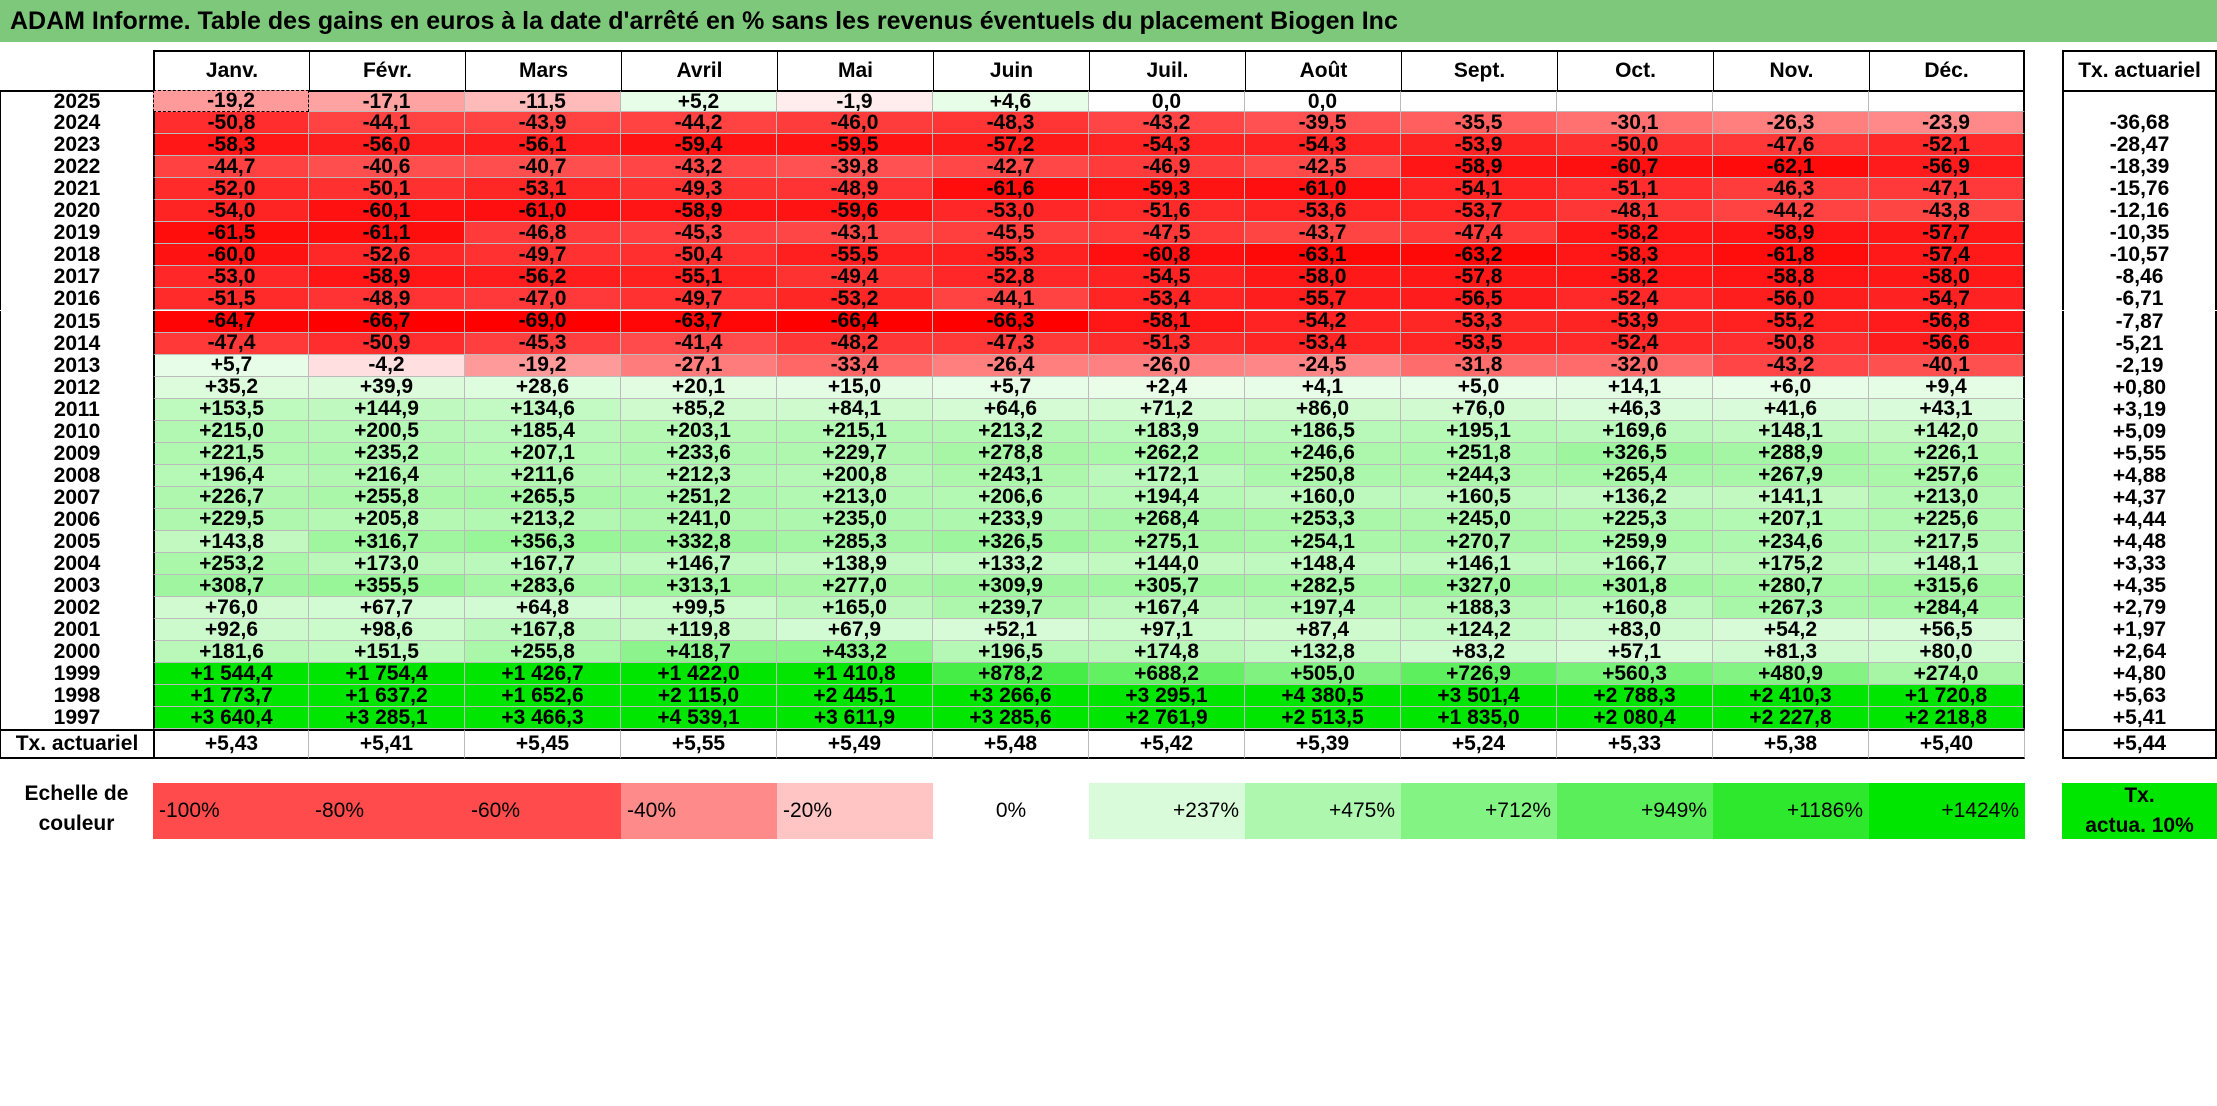  Describe the element at coordinates (1947, 299) in the screenshot. I see `value-cell: -54,7` at that location.